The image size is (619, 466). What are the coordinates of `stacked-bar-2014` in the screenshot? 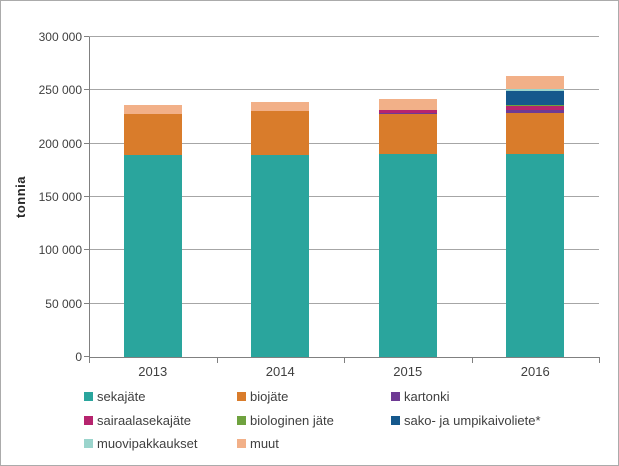 It's located at (280, 197).